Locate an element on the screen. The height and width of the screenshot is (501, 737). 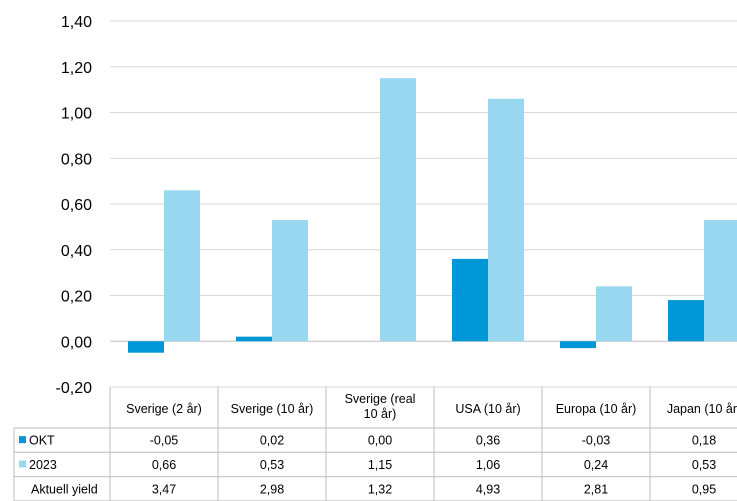
table-cell: 4,93 is located at coordinates (488, 489).